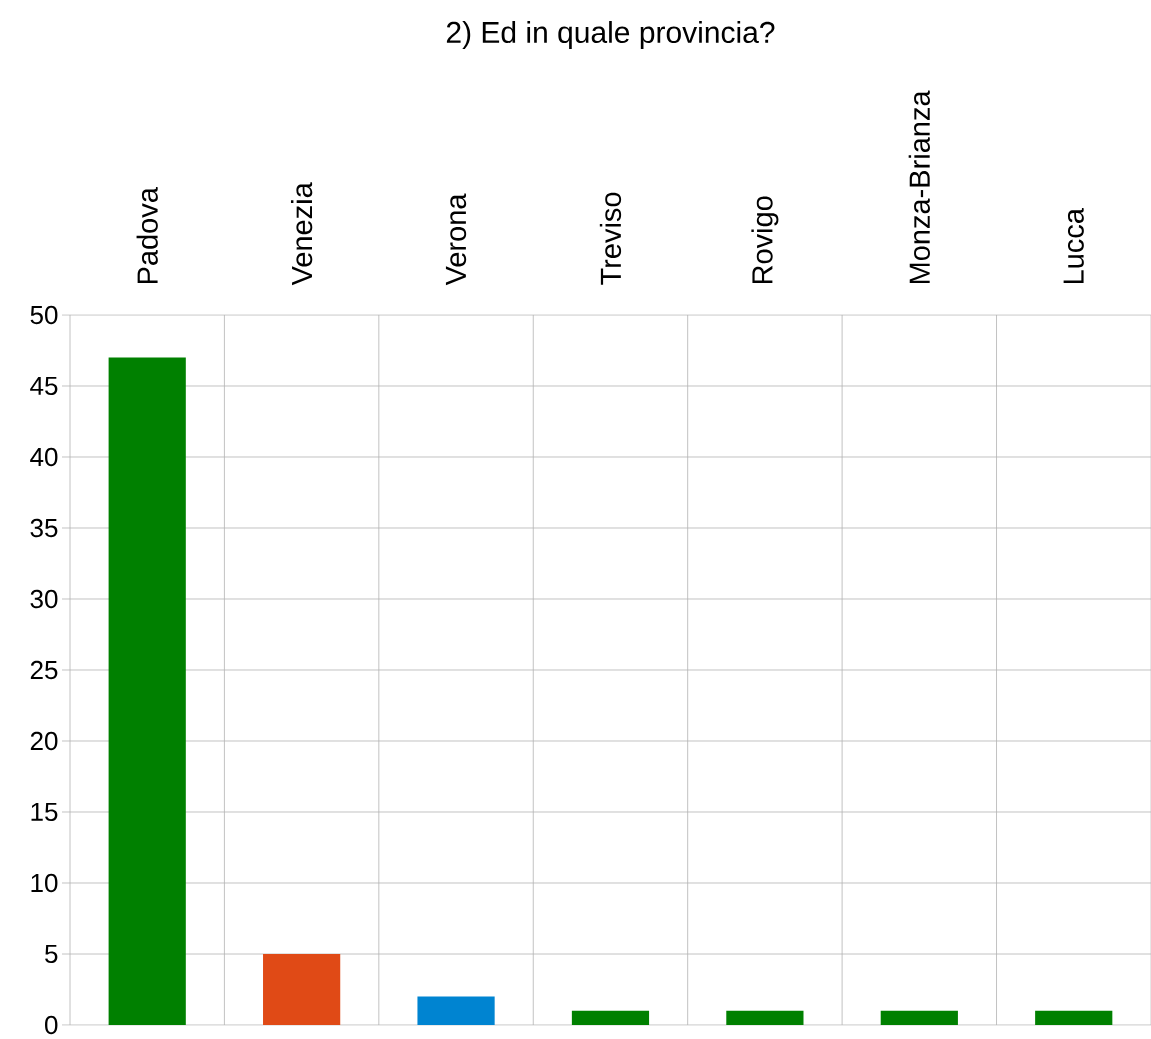 This screenshot has height=1039, width=1151. I want to click on y-tick-label: 15, so click(44, 812).